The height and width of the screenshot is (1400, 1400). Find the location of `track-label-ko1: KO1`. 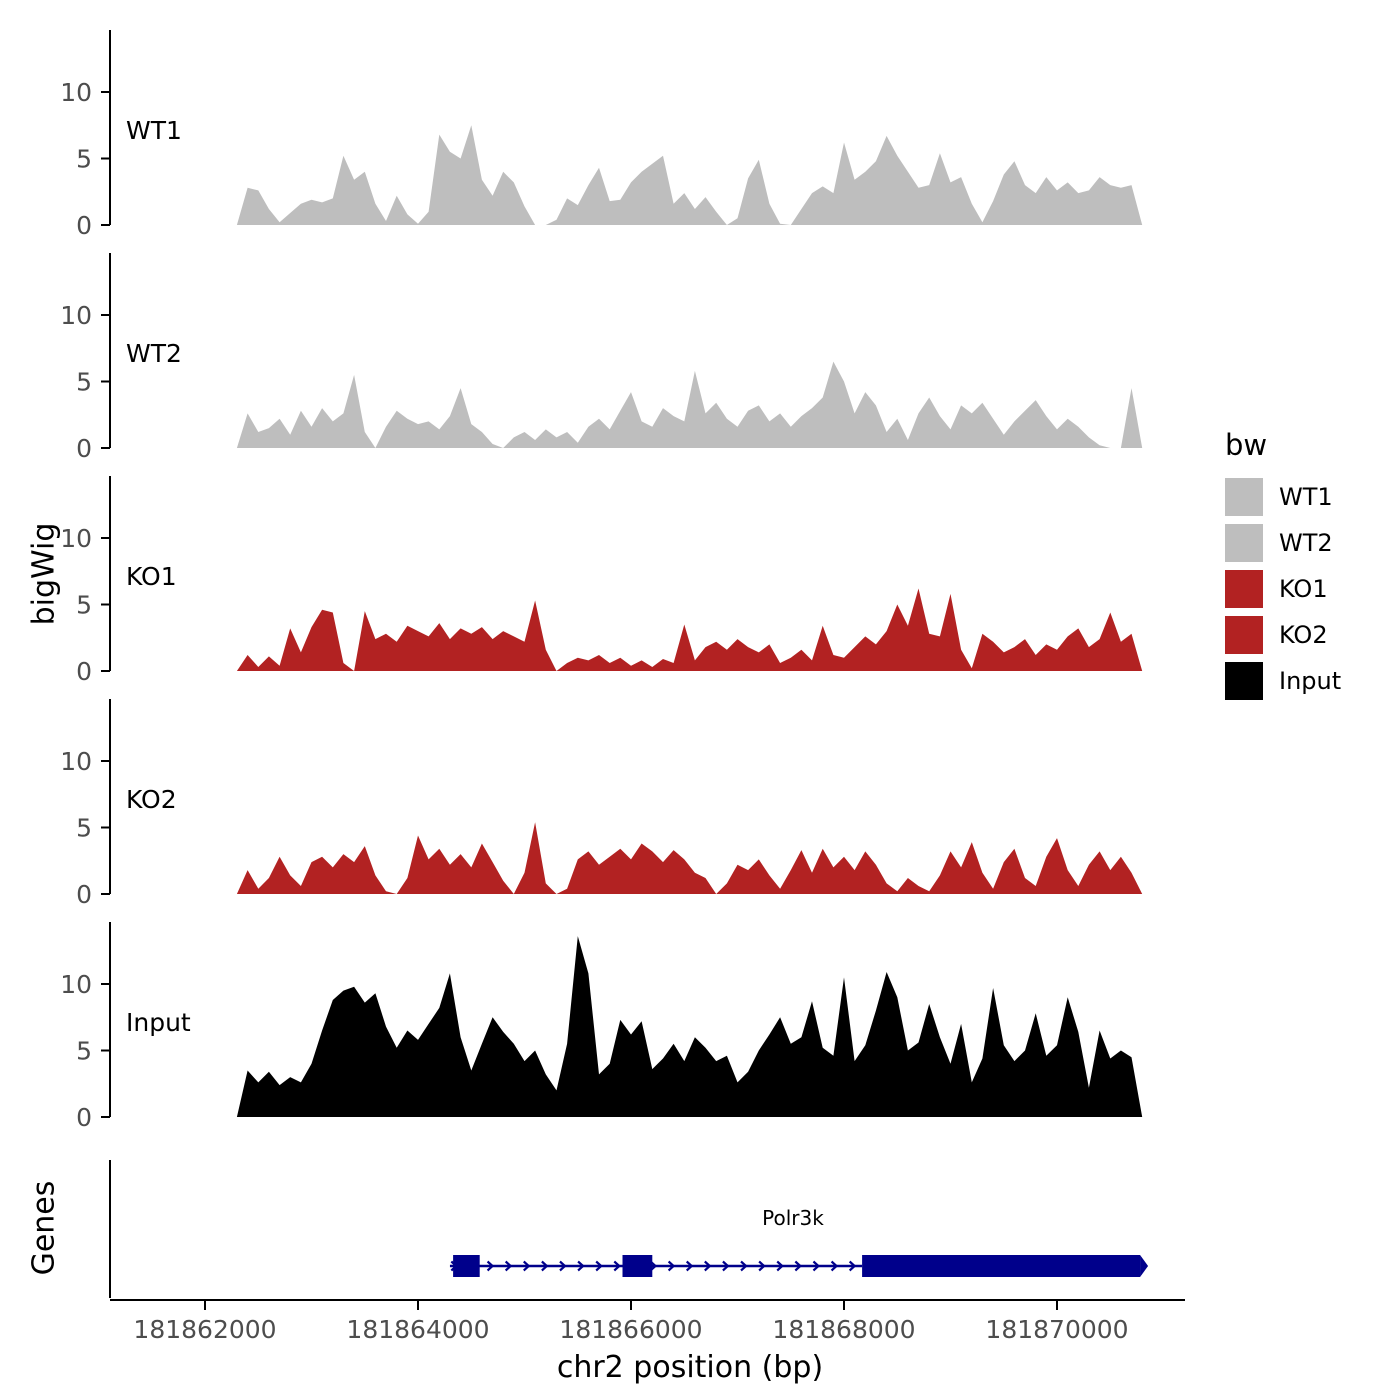

track-label-ko1: KO1 is located at coordinates (151, 576).